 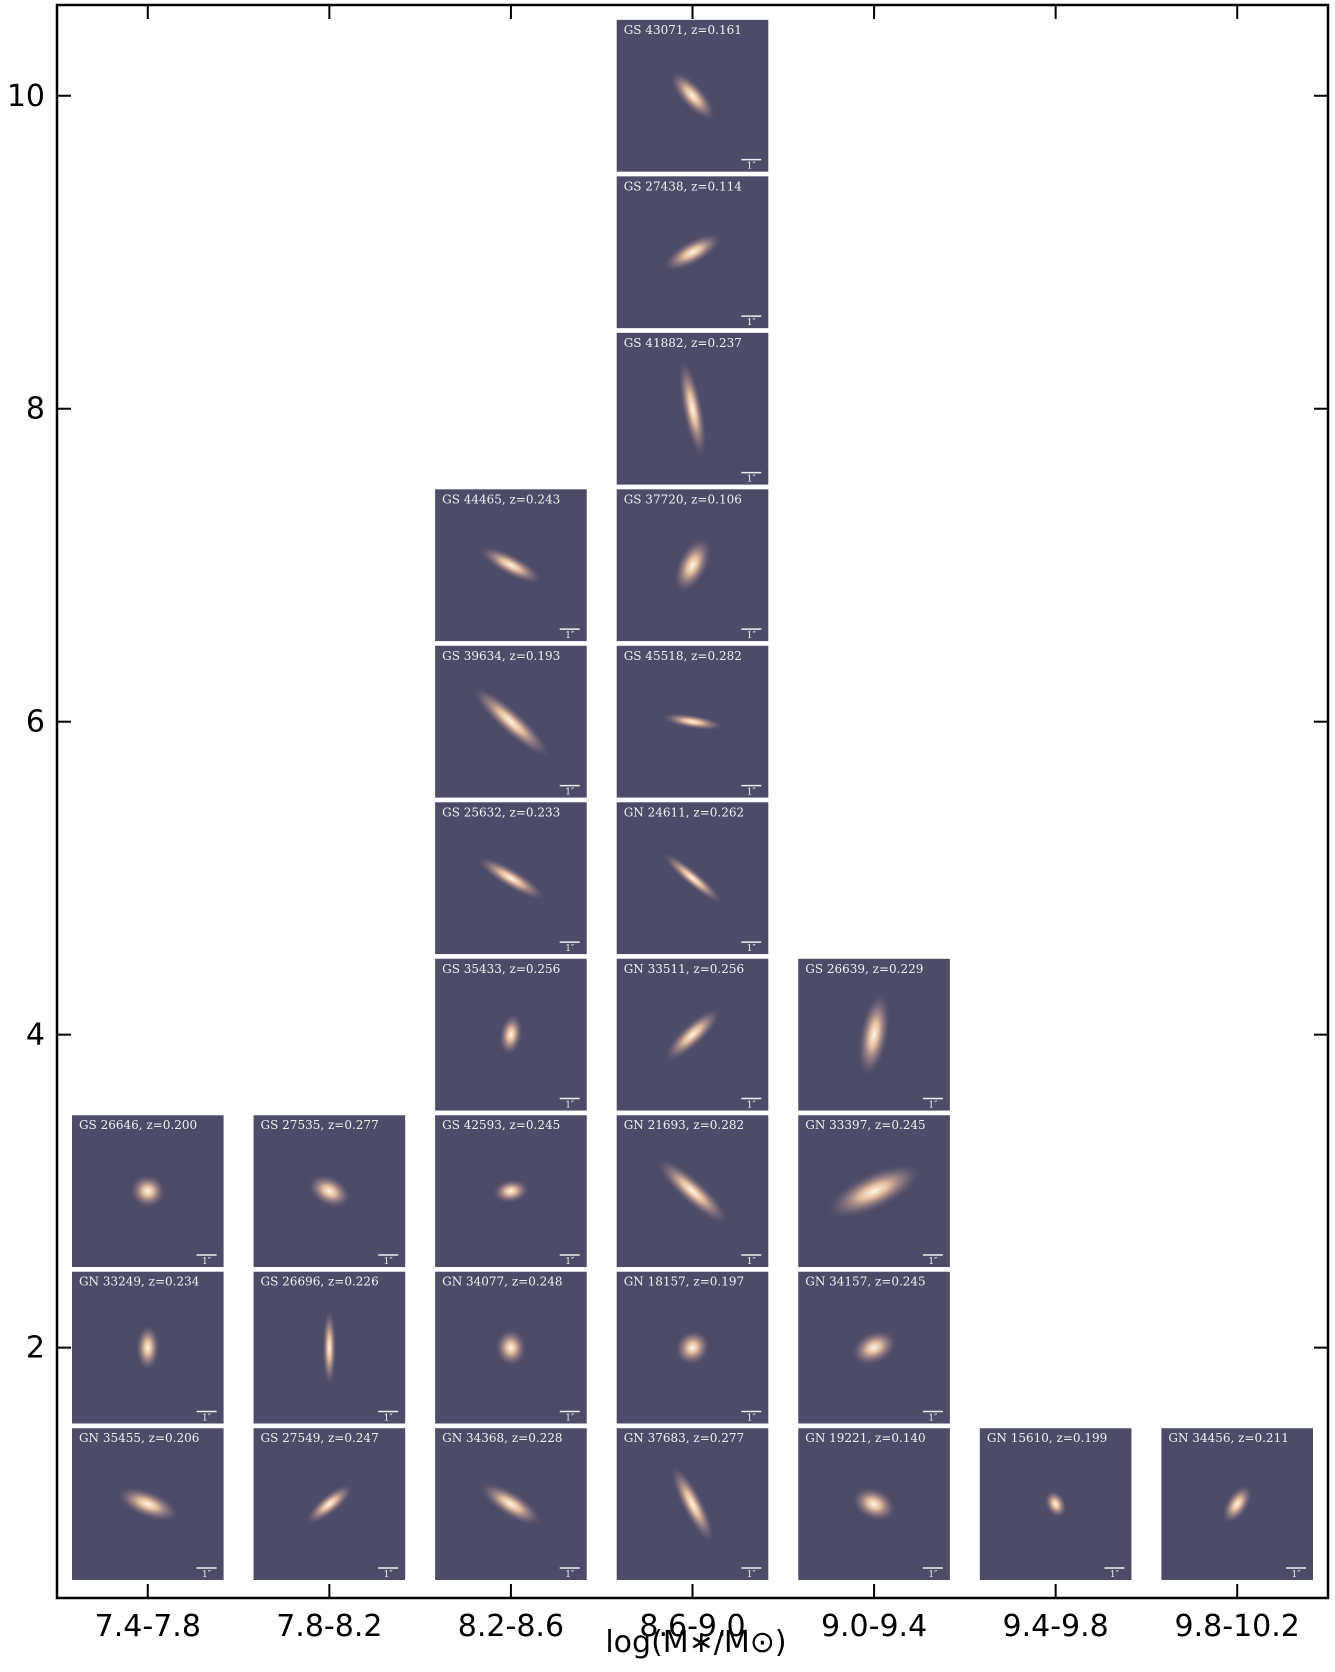 What do you see at coordinates (147, 1347) in the screenshot?
I see `galaxy-tile: GN 33249, z=0.234 1″` at bounding box center [147, 1347].